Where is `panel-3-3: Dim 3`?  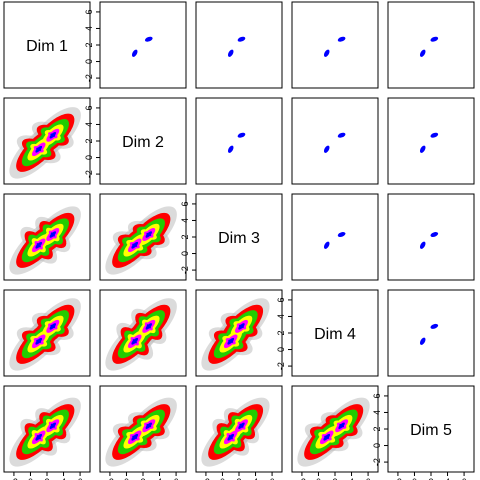
panel-3-3: Dim 3 is located at coordinates (239, 237).